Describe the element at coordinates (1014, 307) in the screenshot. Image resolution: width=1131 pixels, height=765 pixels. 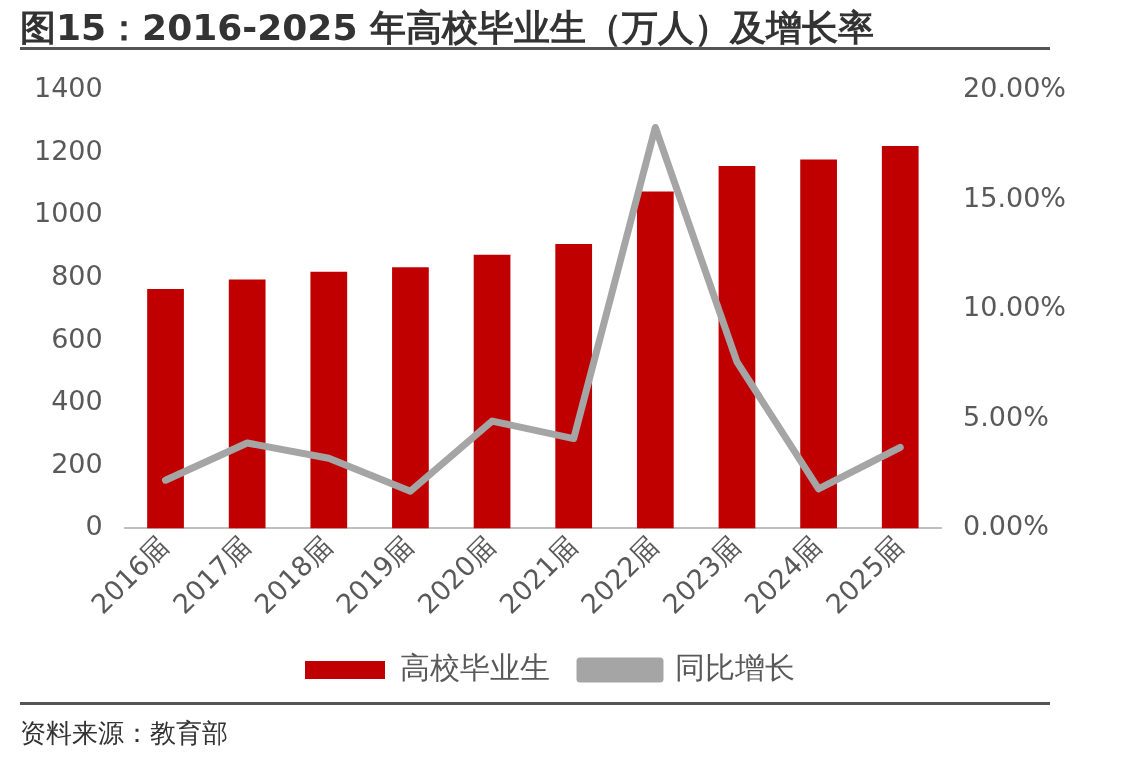
I see `y2-tick-label: 10.00%` at that location.